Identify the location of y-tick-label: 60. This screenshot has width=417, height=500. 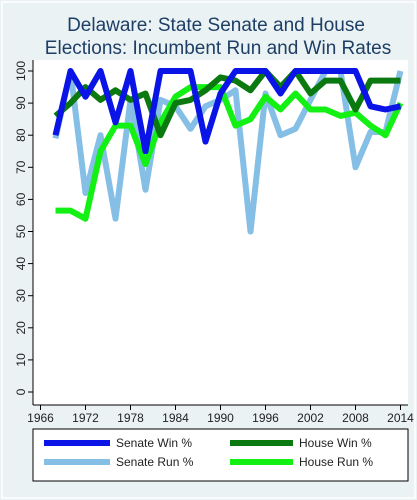
(21, 199).